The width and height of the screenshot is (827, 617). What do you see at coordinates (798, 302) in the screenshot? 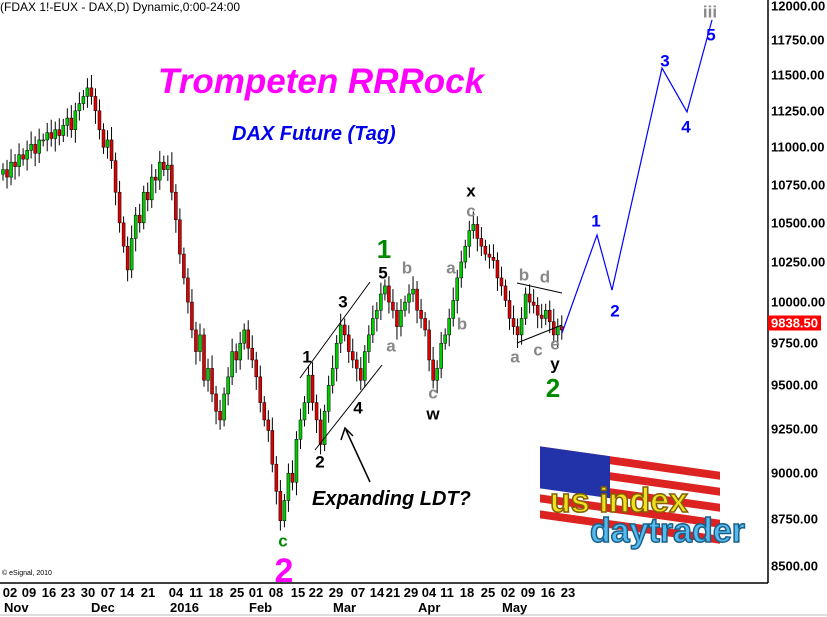
I see `y-tick-label: 10000.00` at bounding box center [798, 302].